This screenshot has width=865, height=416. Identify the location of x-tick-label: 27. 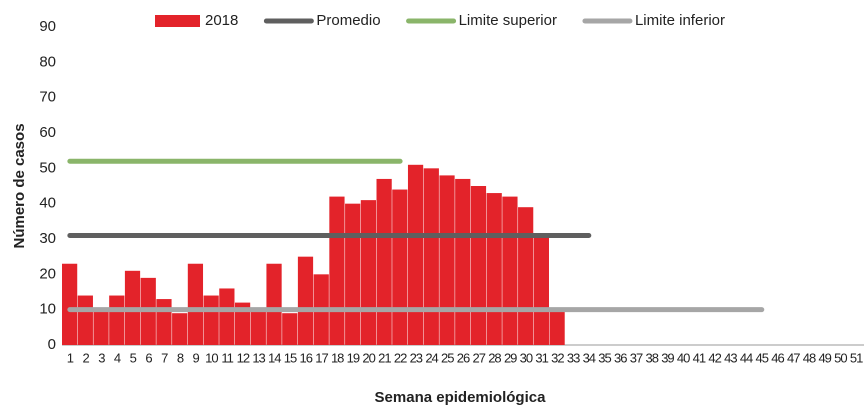
(478, 357).